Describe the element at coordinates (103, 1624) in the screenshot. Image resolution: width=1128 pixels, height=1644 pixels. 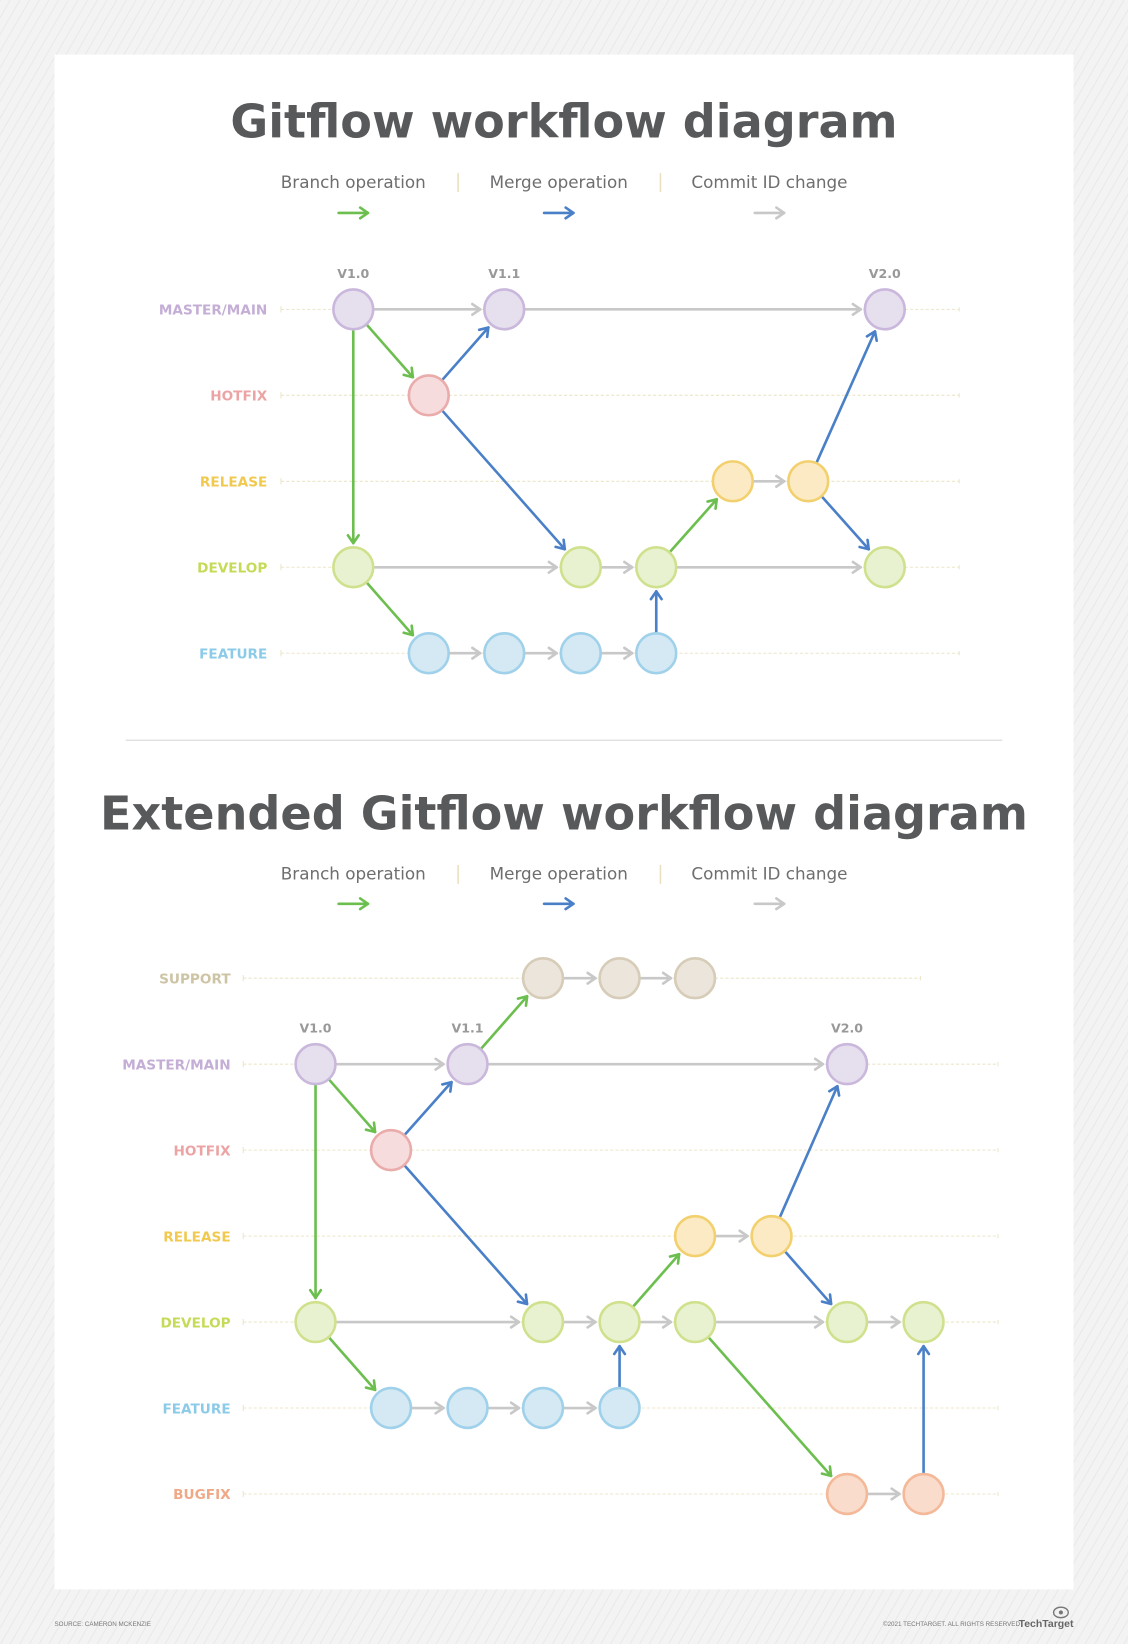
I see `source-credit: SOURCE: CAMERON MCKENZIE` at that location.